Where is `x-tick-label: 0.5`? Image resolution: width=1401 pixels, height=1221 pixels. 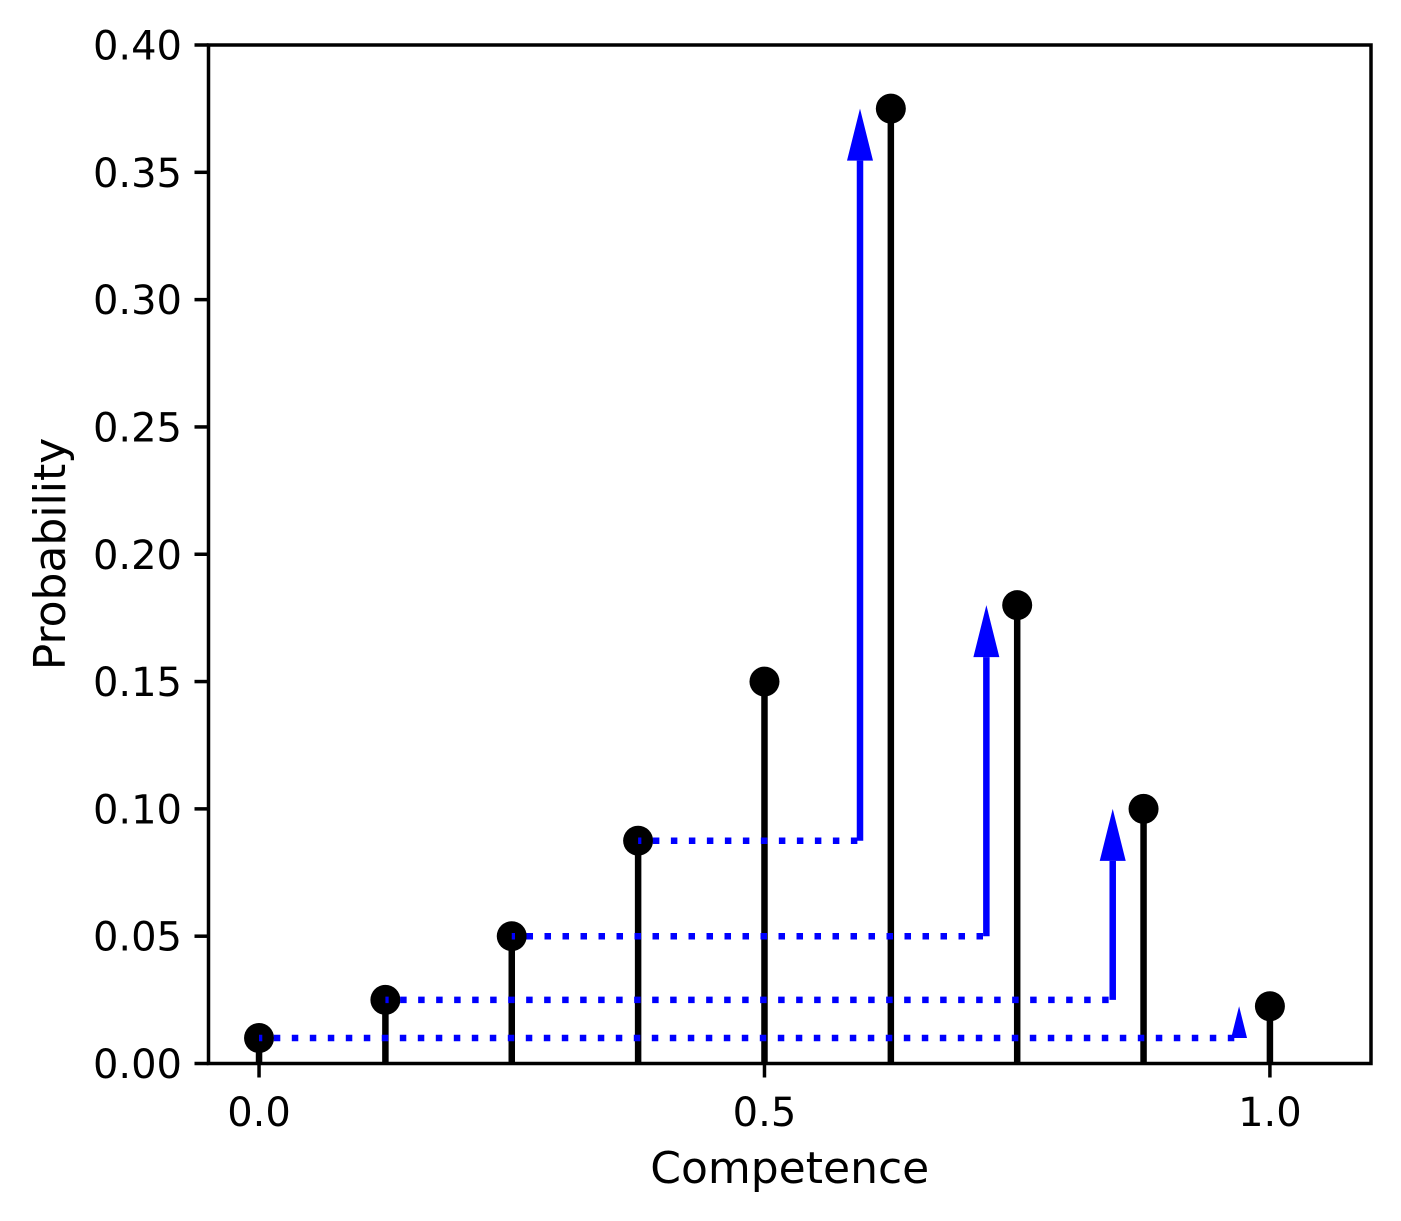 x-tick-label: 0.5 is located at coordinates (765, 1113).